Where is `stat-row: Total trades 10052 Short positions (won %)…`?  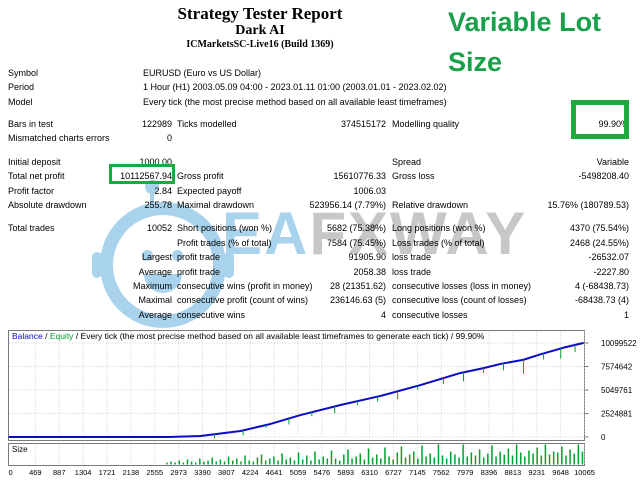
stat-row: Total trades 10052 Short positions (won %)… is located at coordinates (320, 229).